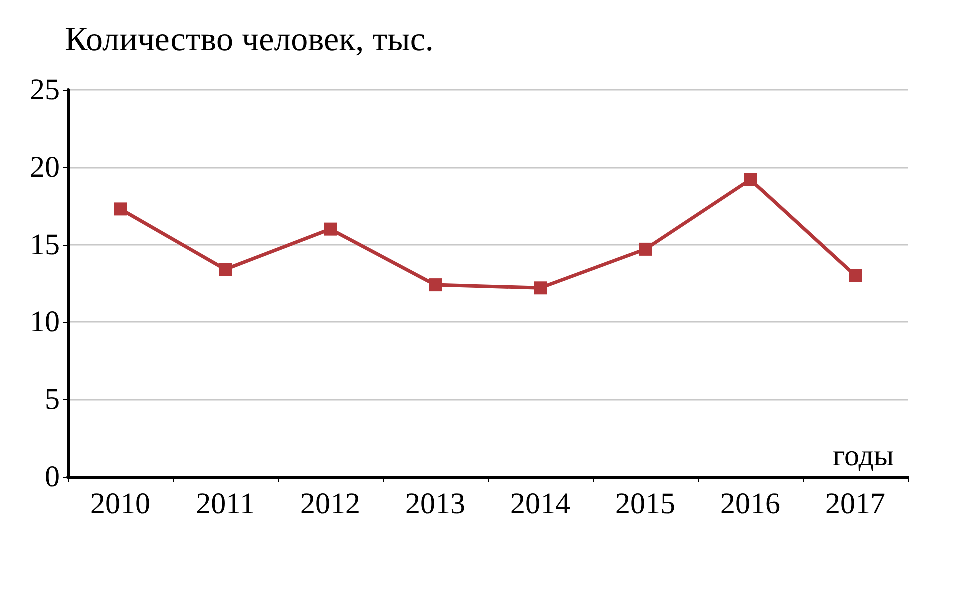 The image size is (960, 600). I want to click on x-tick-label: 2010, so click(120, 504).